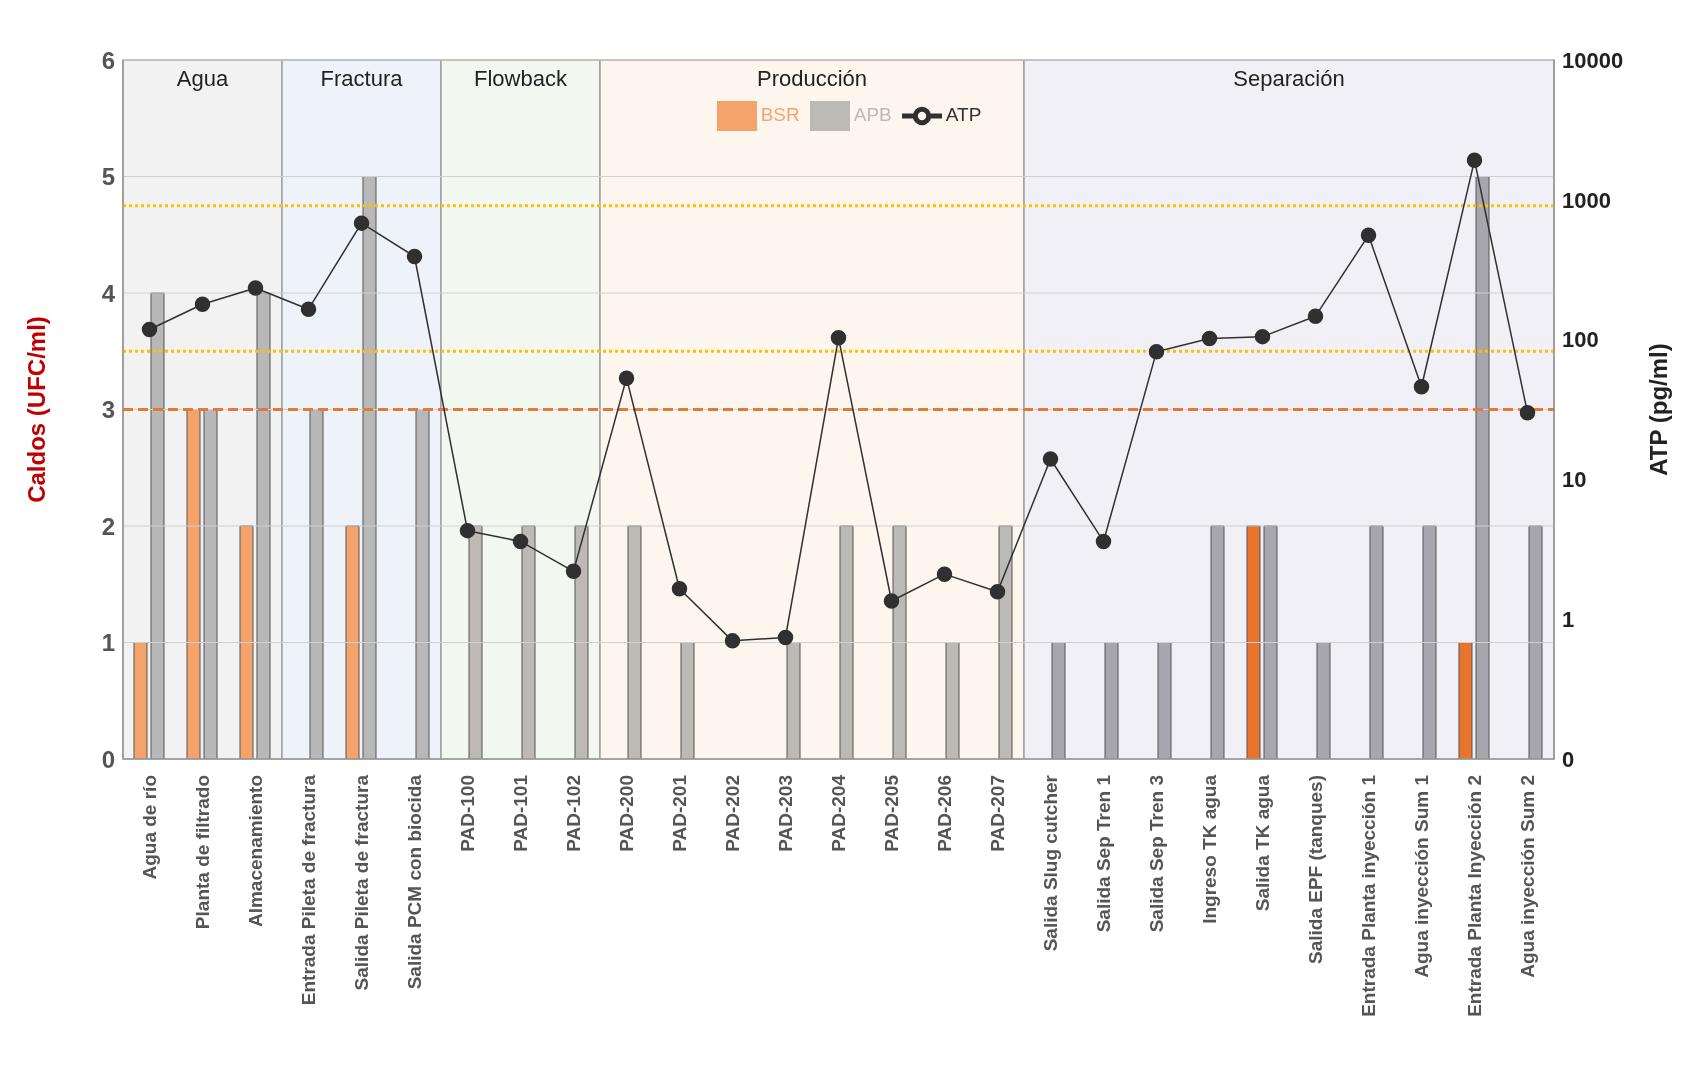 Image resolution: width=1692 pixels, height=1077 pixels. Describe the element at coordinates (1156, 854) in the screenshot. I see `x-tick-label: Salida Sep Tren 3` at that location.